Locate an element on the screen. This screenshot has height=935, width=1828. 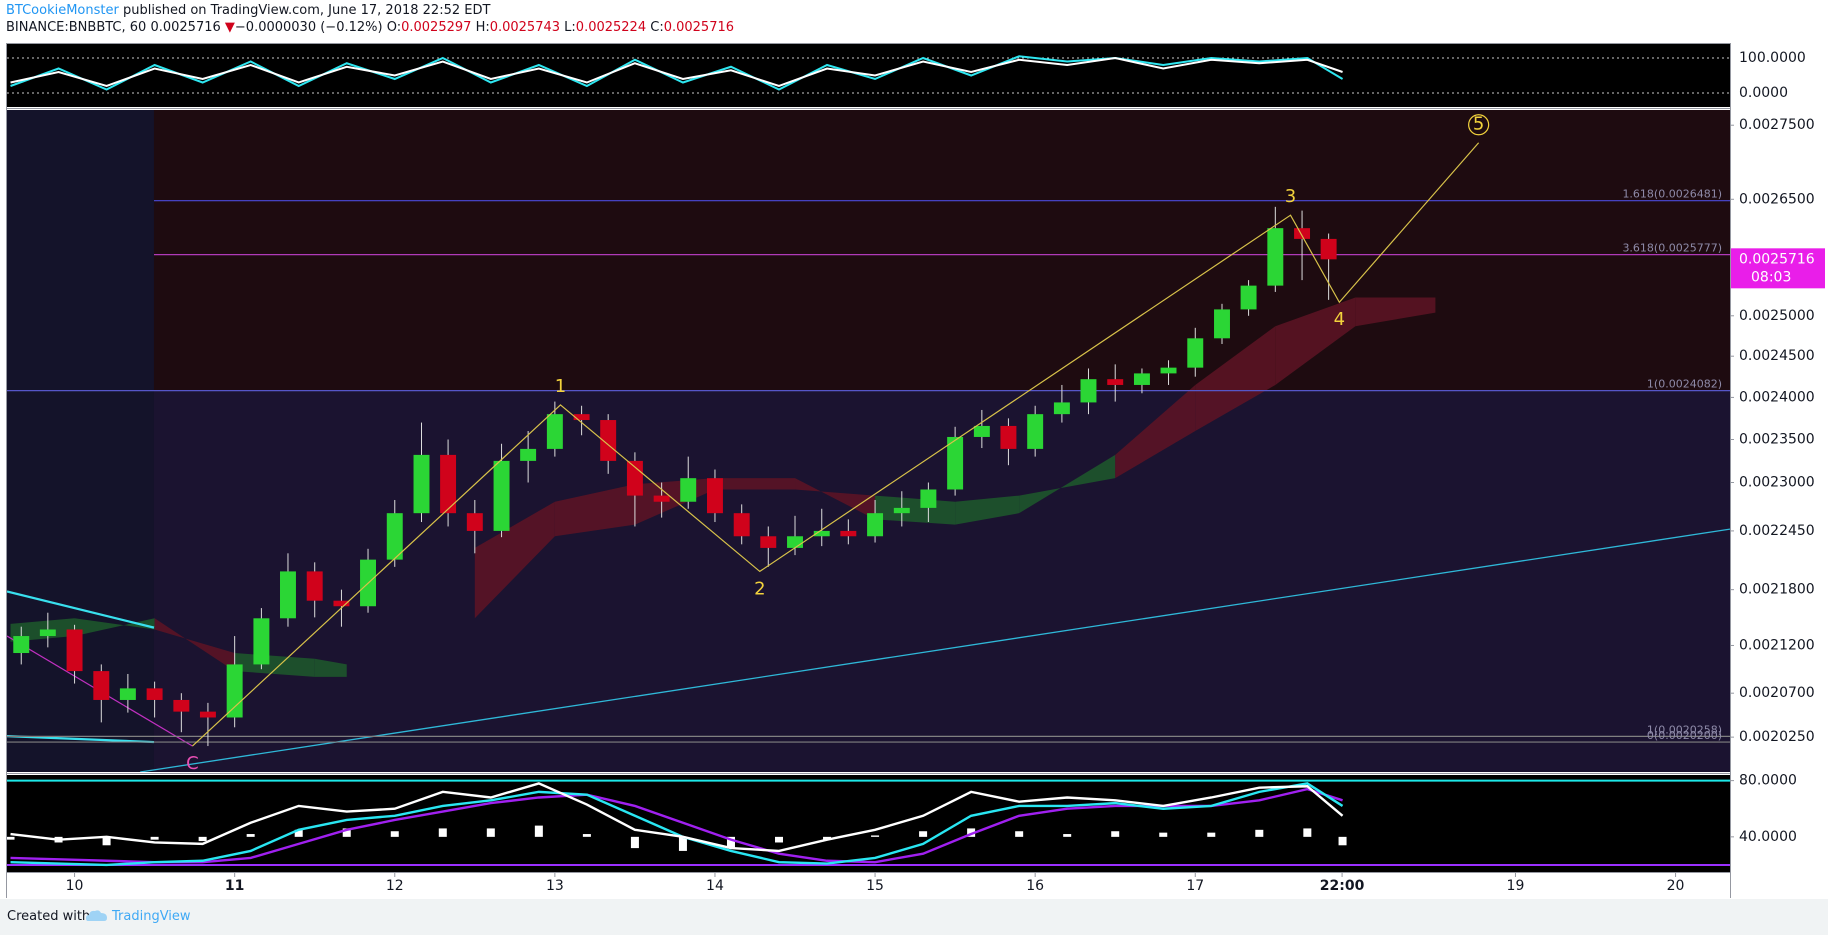
wave-label: 3 is located at coordinates (1290, 196).